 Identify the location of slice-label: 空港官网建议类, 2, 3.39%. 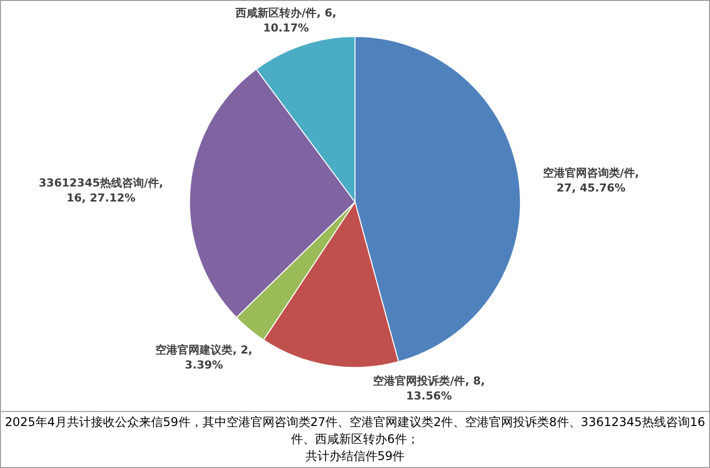
(204, 357).